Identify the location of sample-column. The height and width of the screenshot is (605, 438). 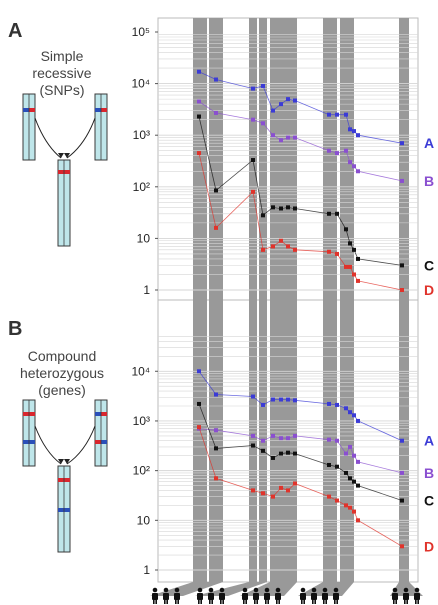
(263, 300).